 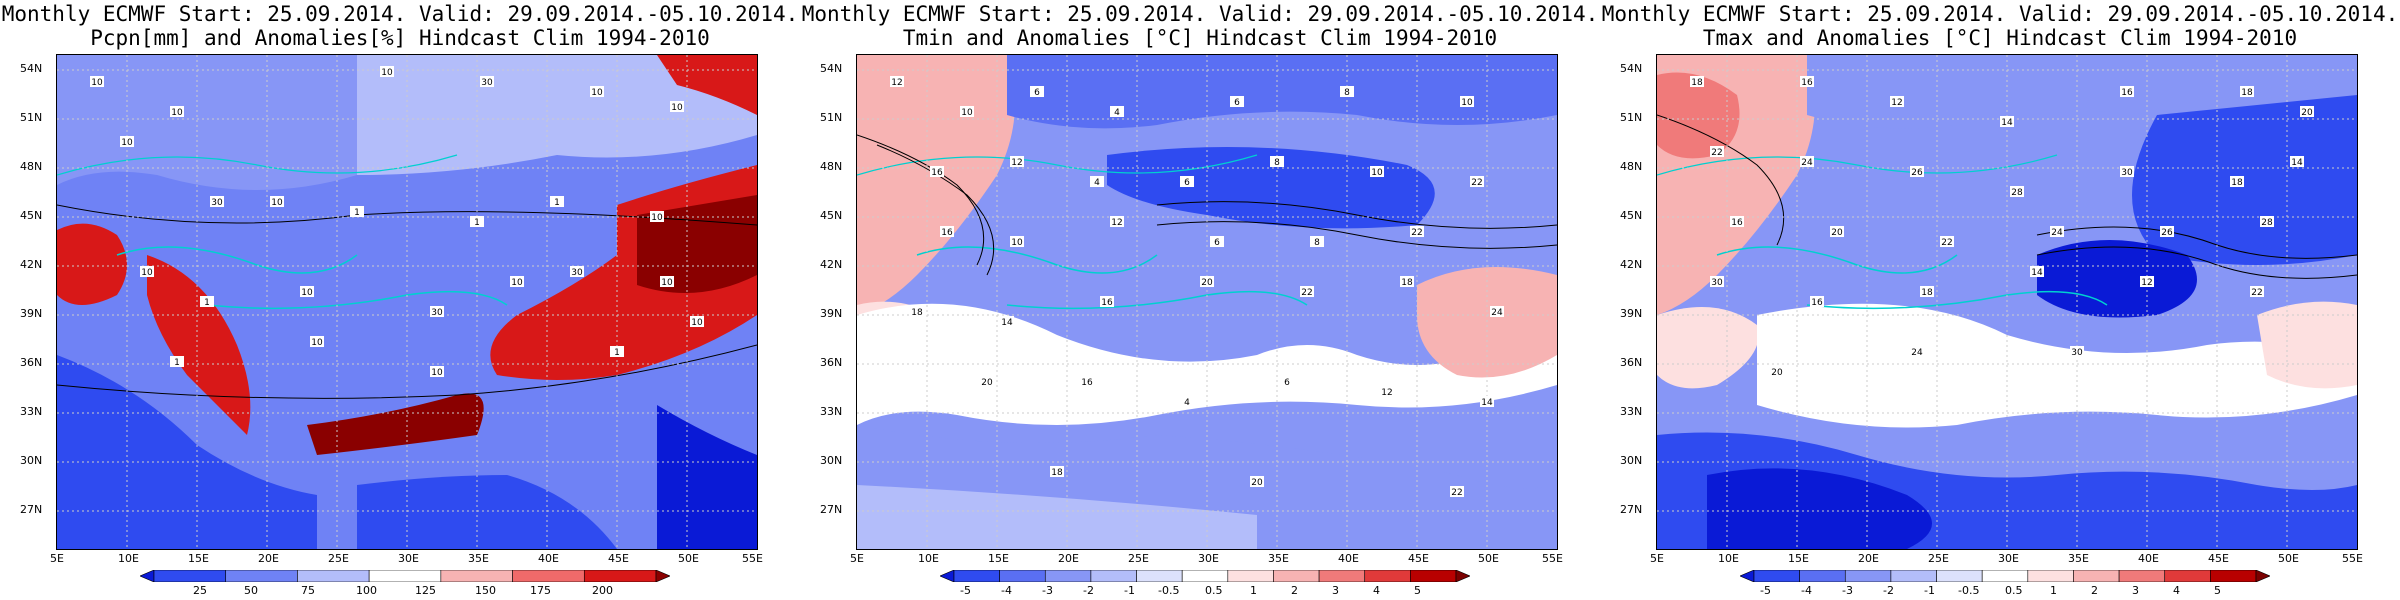 What do you see at coordinates (1068, 558) in the screenshot?
I see `x-tick: 20E` at bounding box center [1068, 558].